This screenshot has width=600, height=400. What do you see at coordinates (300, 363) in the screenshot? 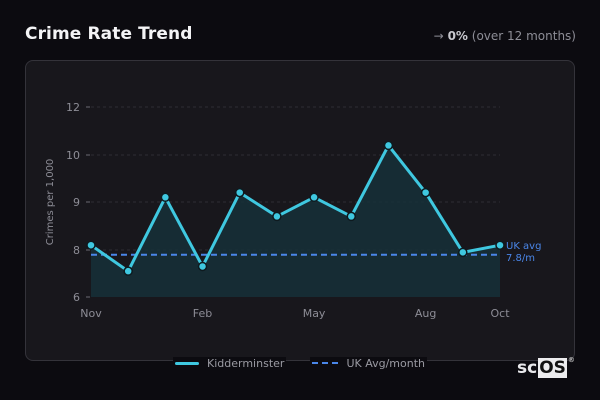
I see `chart-legend: Kidderminster UK Avg/month` at bounding box center [300, 363].